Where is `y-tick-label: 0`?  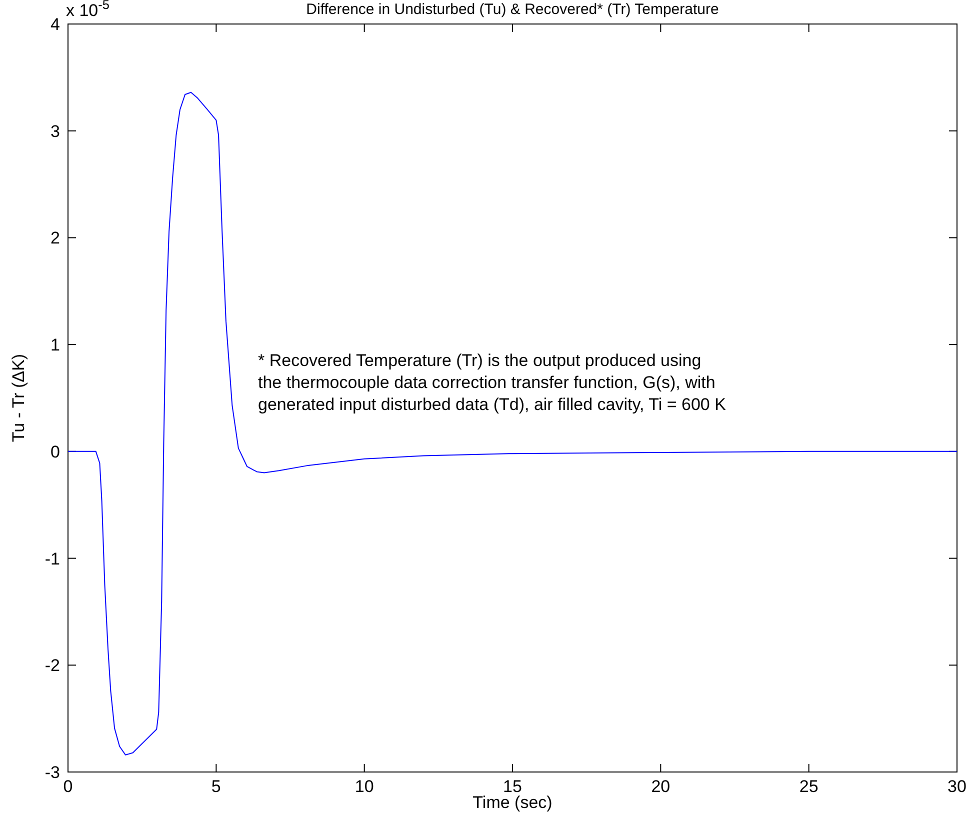
y-tick-label: 0 is located at coordinates (55, 452).